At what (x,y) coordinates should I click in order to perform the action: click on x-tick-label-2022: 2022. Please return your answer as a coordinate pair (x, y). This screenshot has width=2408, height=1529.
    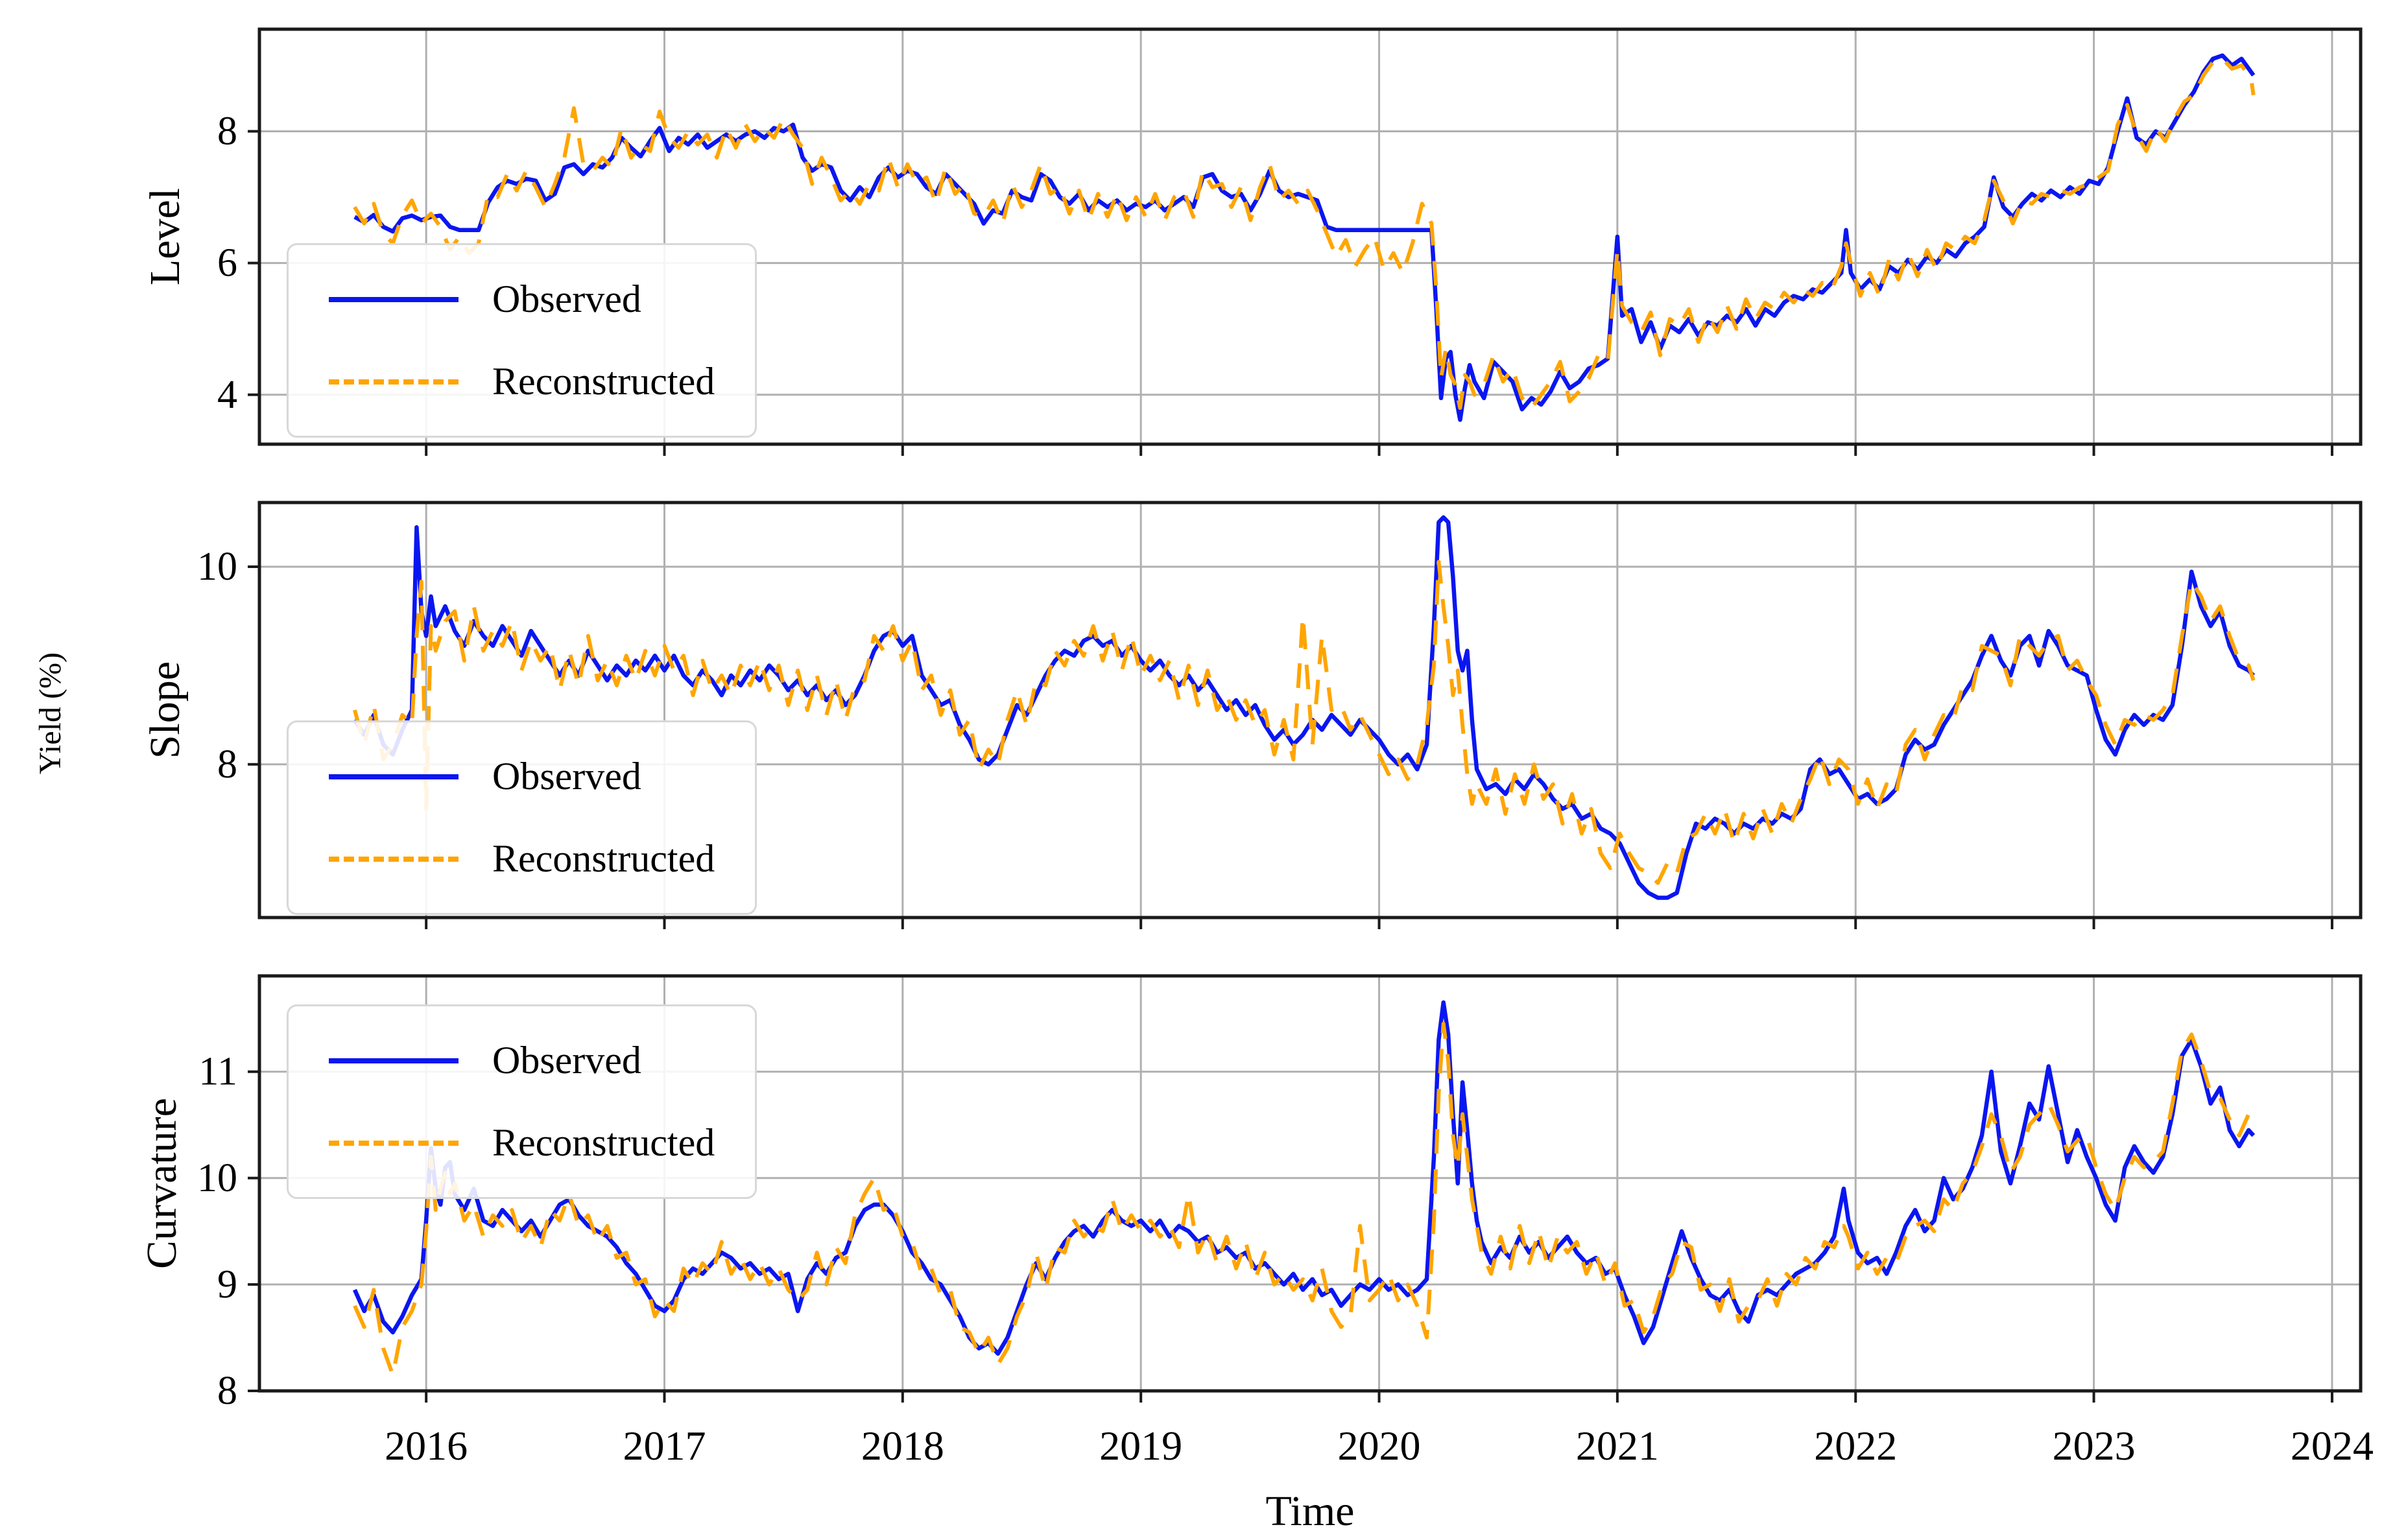
    Looking at the image, I should click on (1856, 1446).